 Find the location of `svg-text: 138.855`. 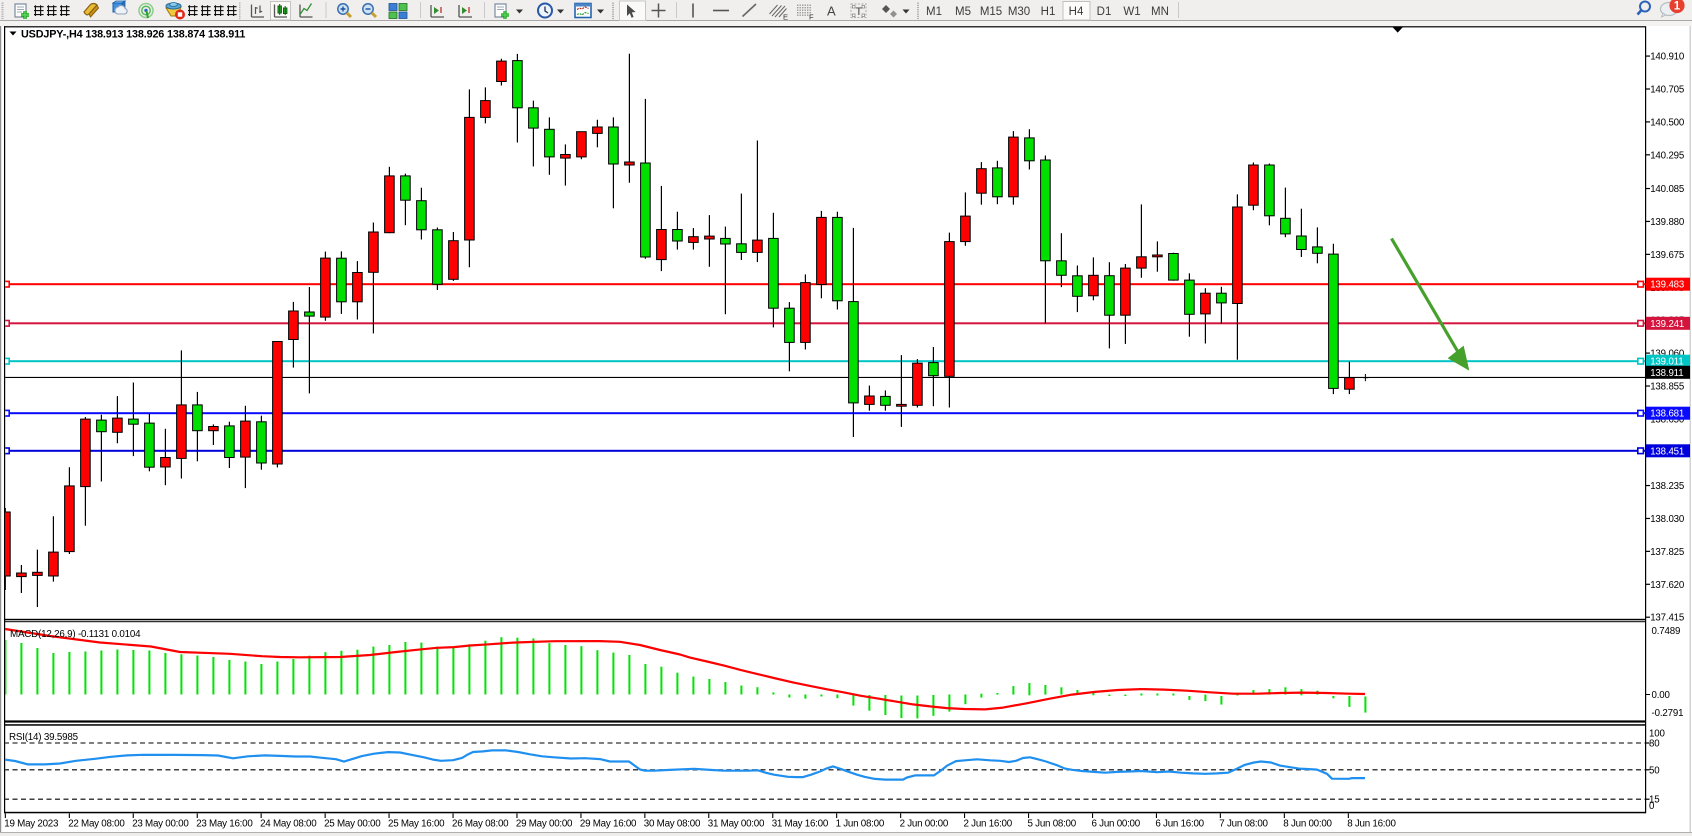

svg-text: 138.855 is located at coordinates (1667, 387).